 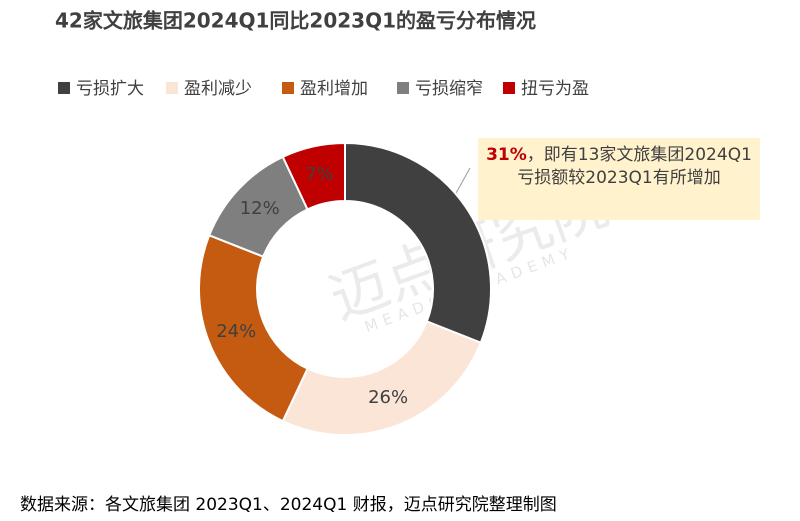 What do you see at coordinates (319, 174) in the screenshot?
I see `data-label: 7%` at bounding box center [319, 174].